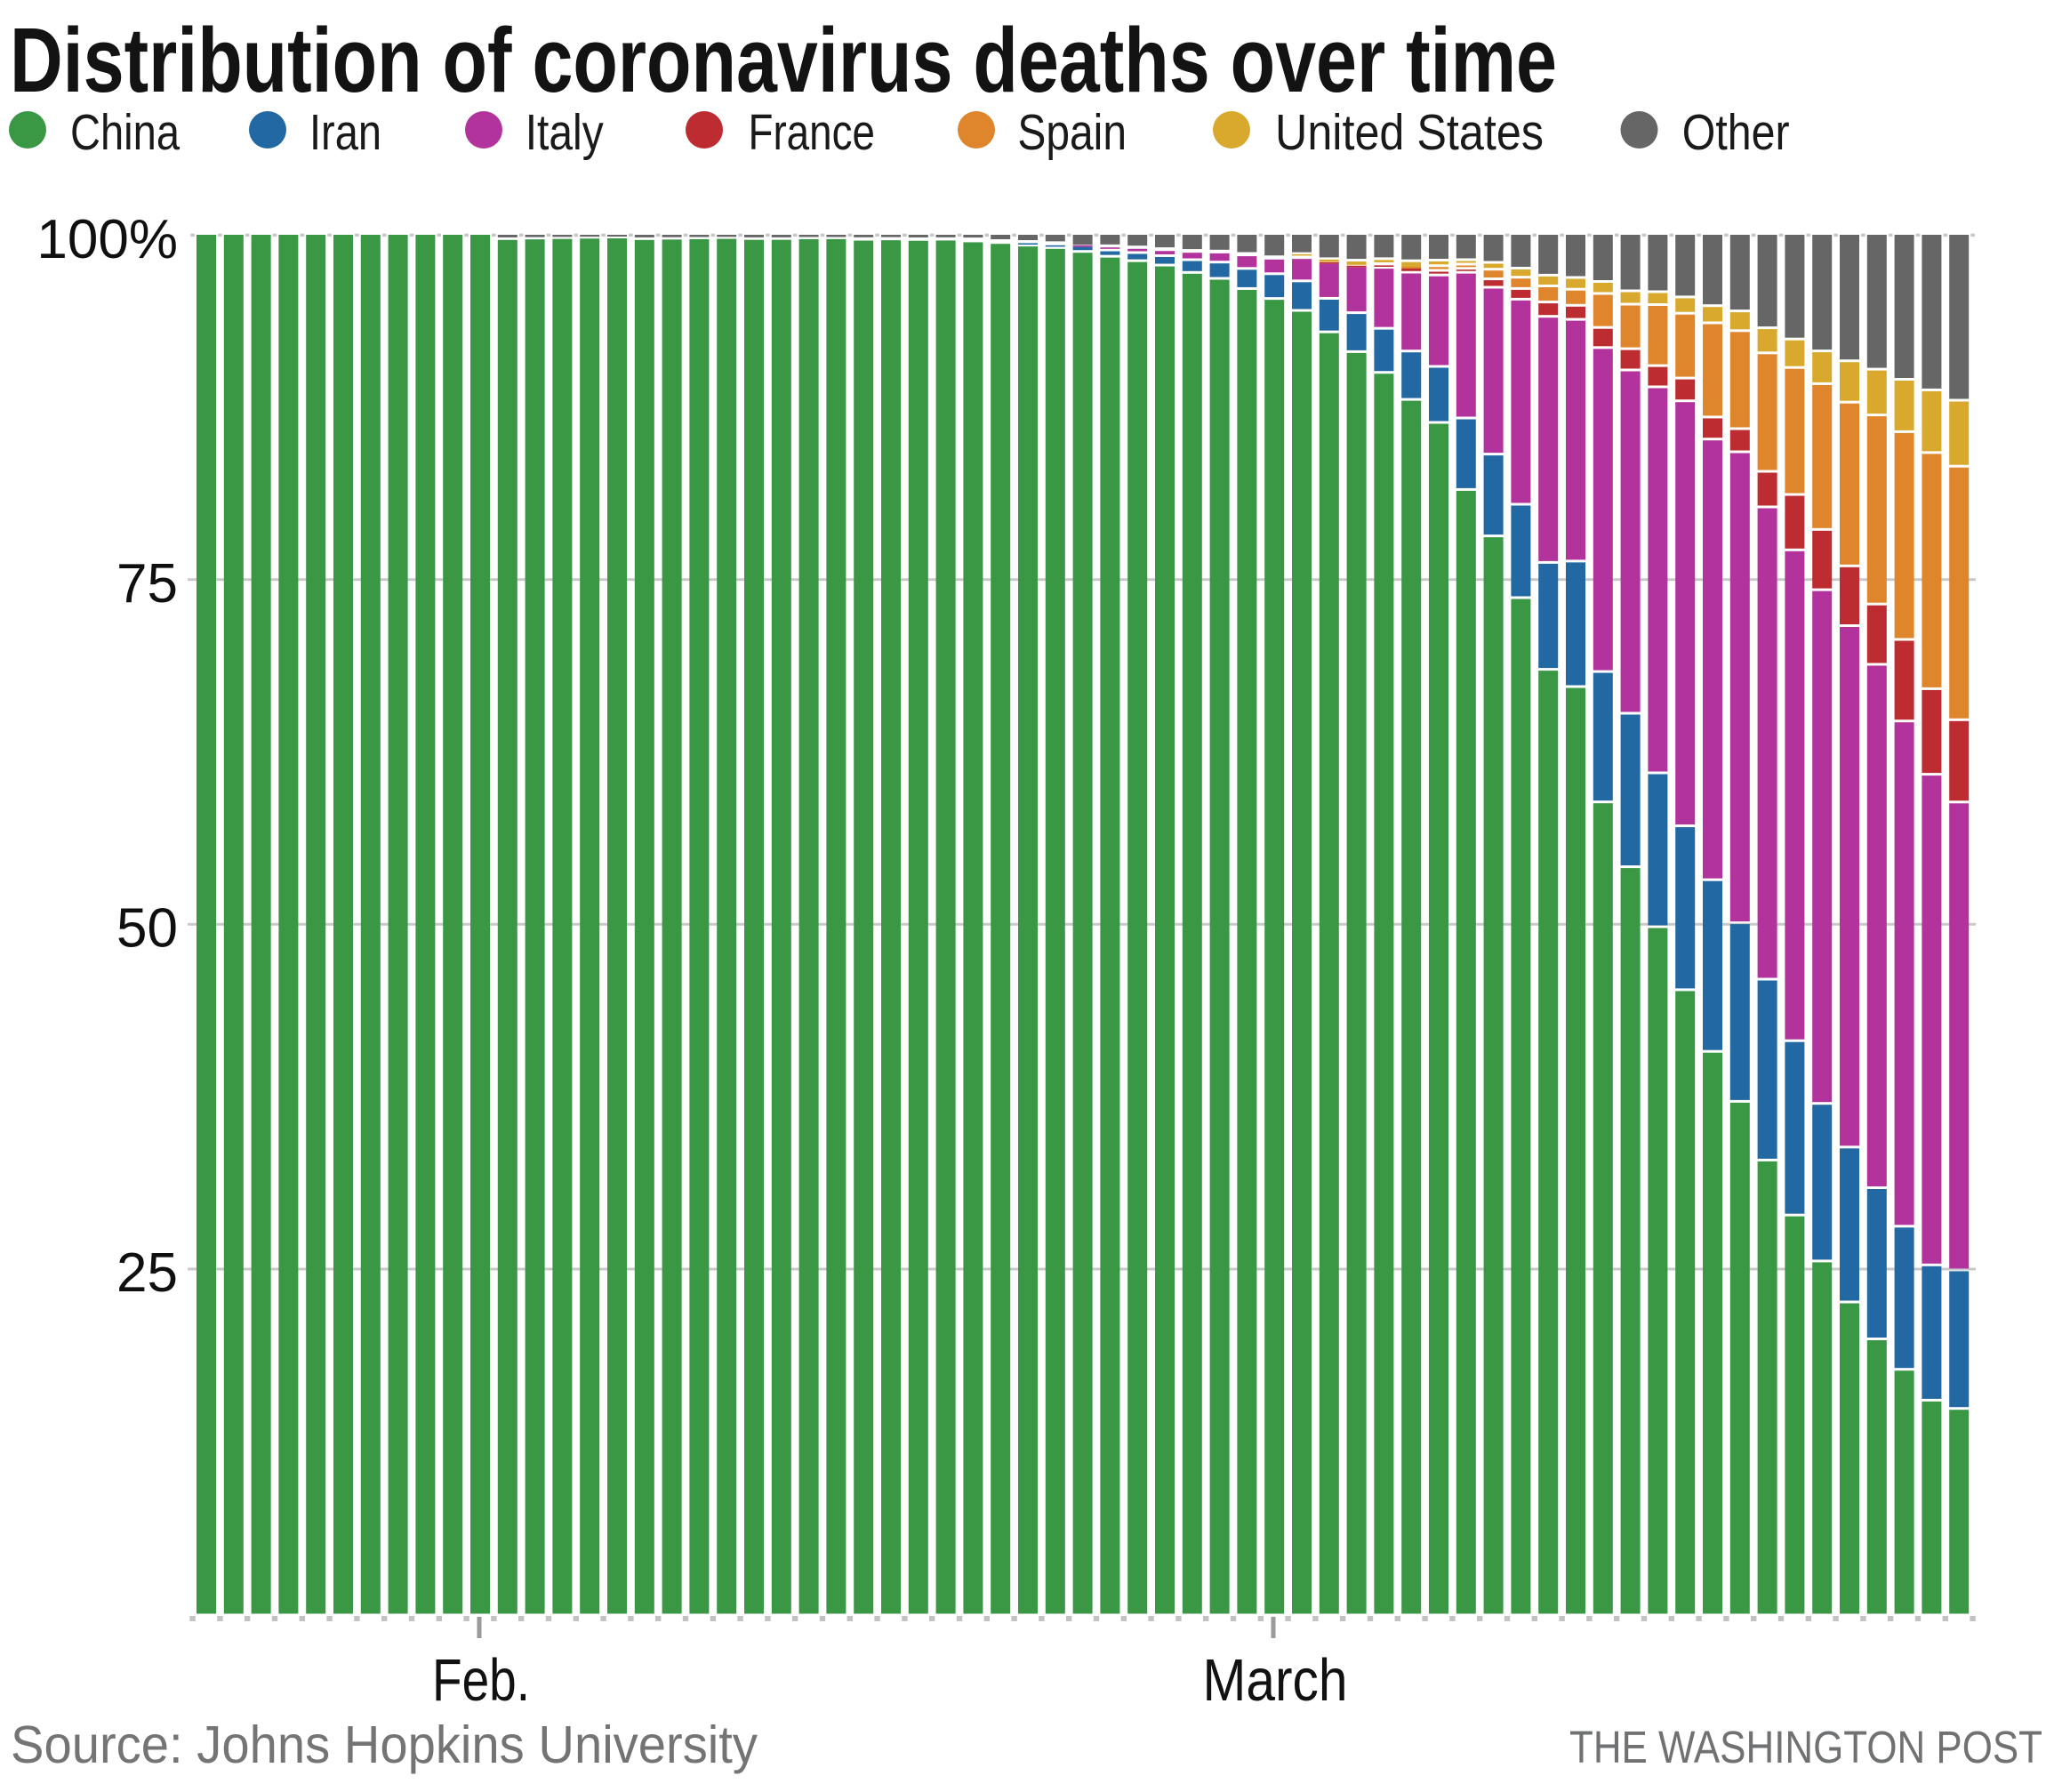 The height and width of the screenshot is (1792, 2046). Describe the element at coordinates (1072, 132) in the screenshot. I see `svg-text: Spain` at that location.